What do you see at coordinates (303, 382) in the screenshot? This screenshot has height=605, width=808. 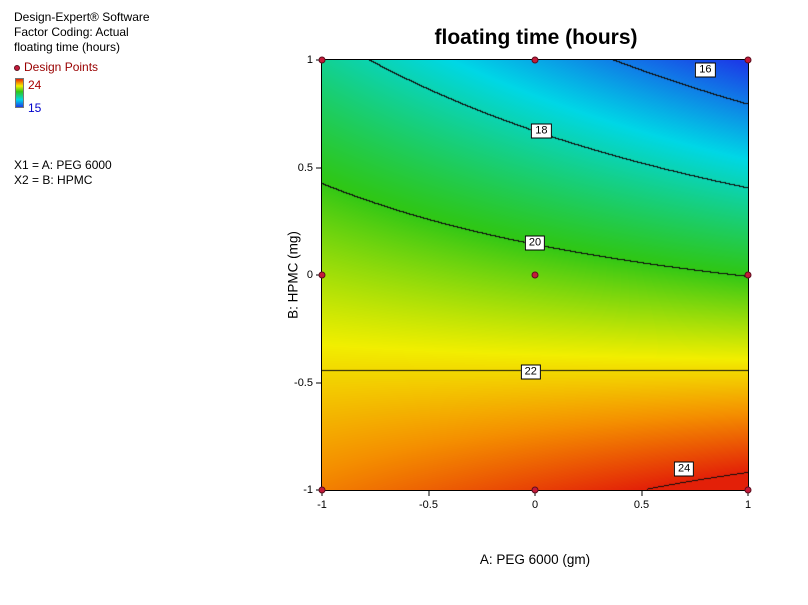 I see `y-tick-label: -0.5` at bounding box center [303, 382].